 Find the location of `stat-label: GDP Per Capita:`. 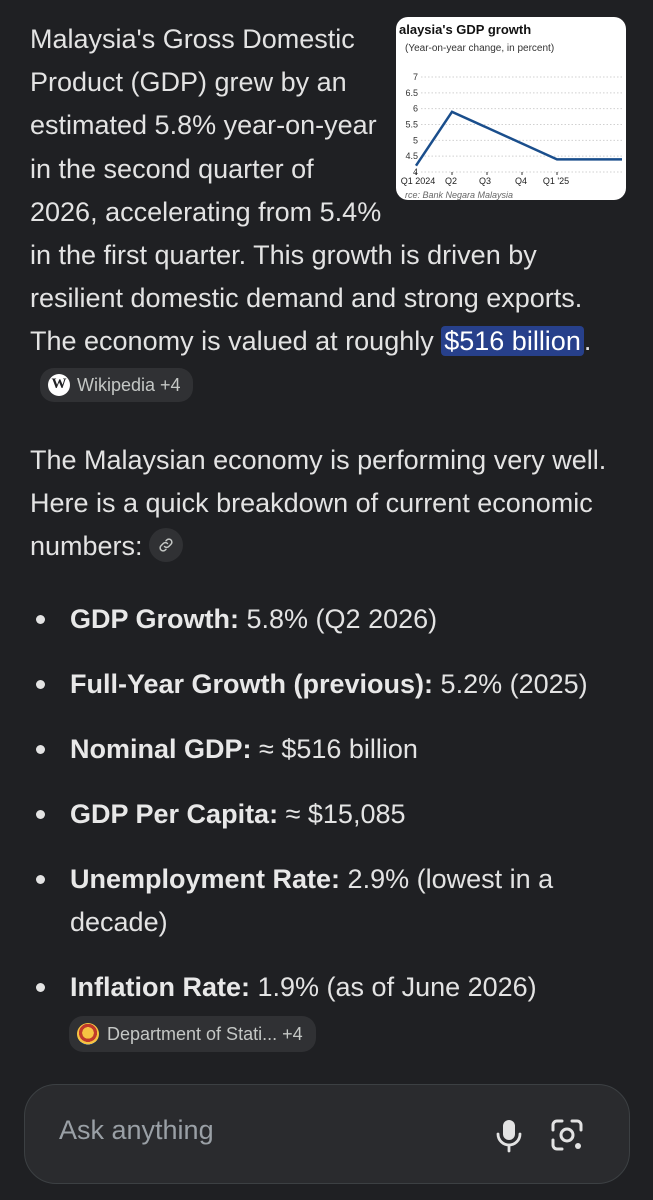

stat-label: GDP Per Capita: is located at coordinates (174, 814).